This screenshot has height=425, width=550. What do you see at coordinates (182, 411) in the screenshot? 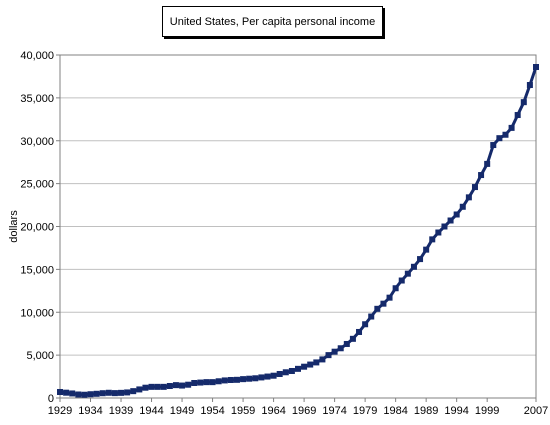
I see `x-tick-label: 1949` at bounding box center [182, 411].